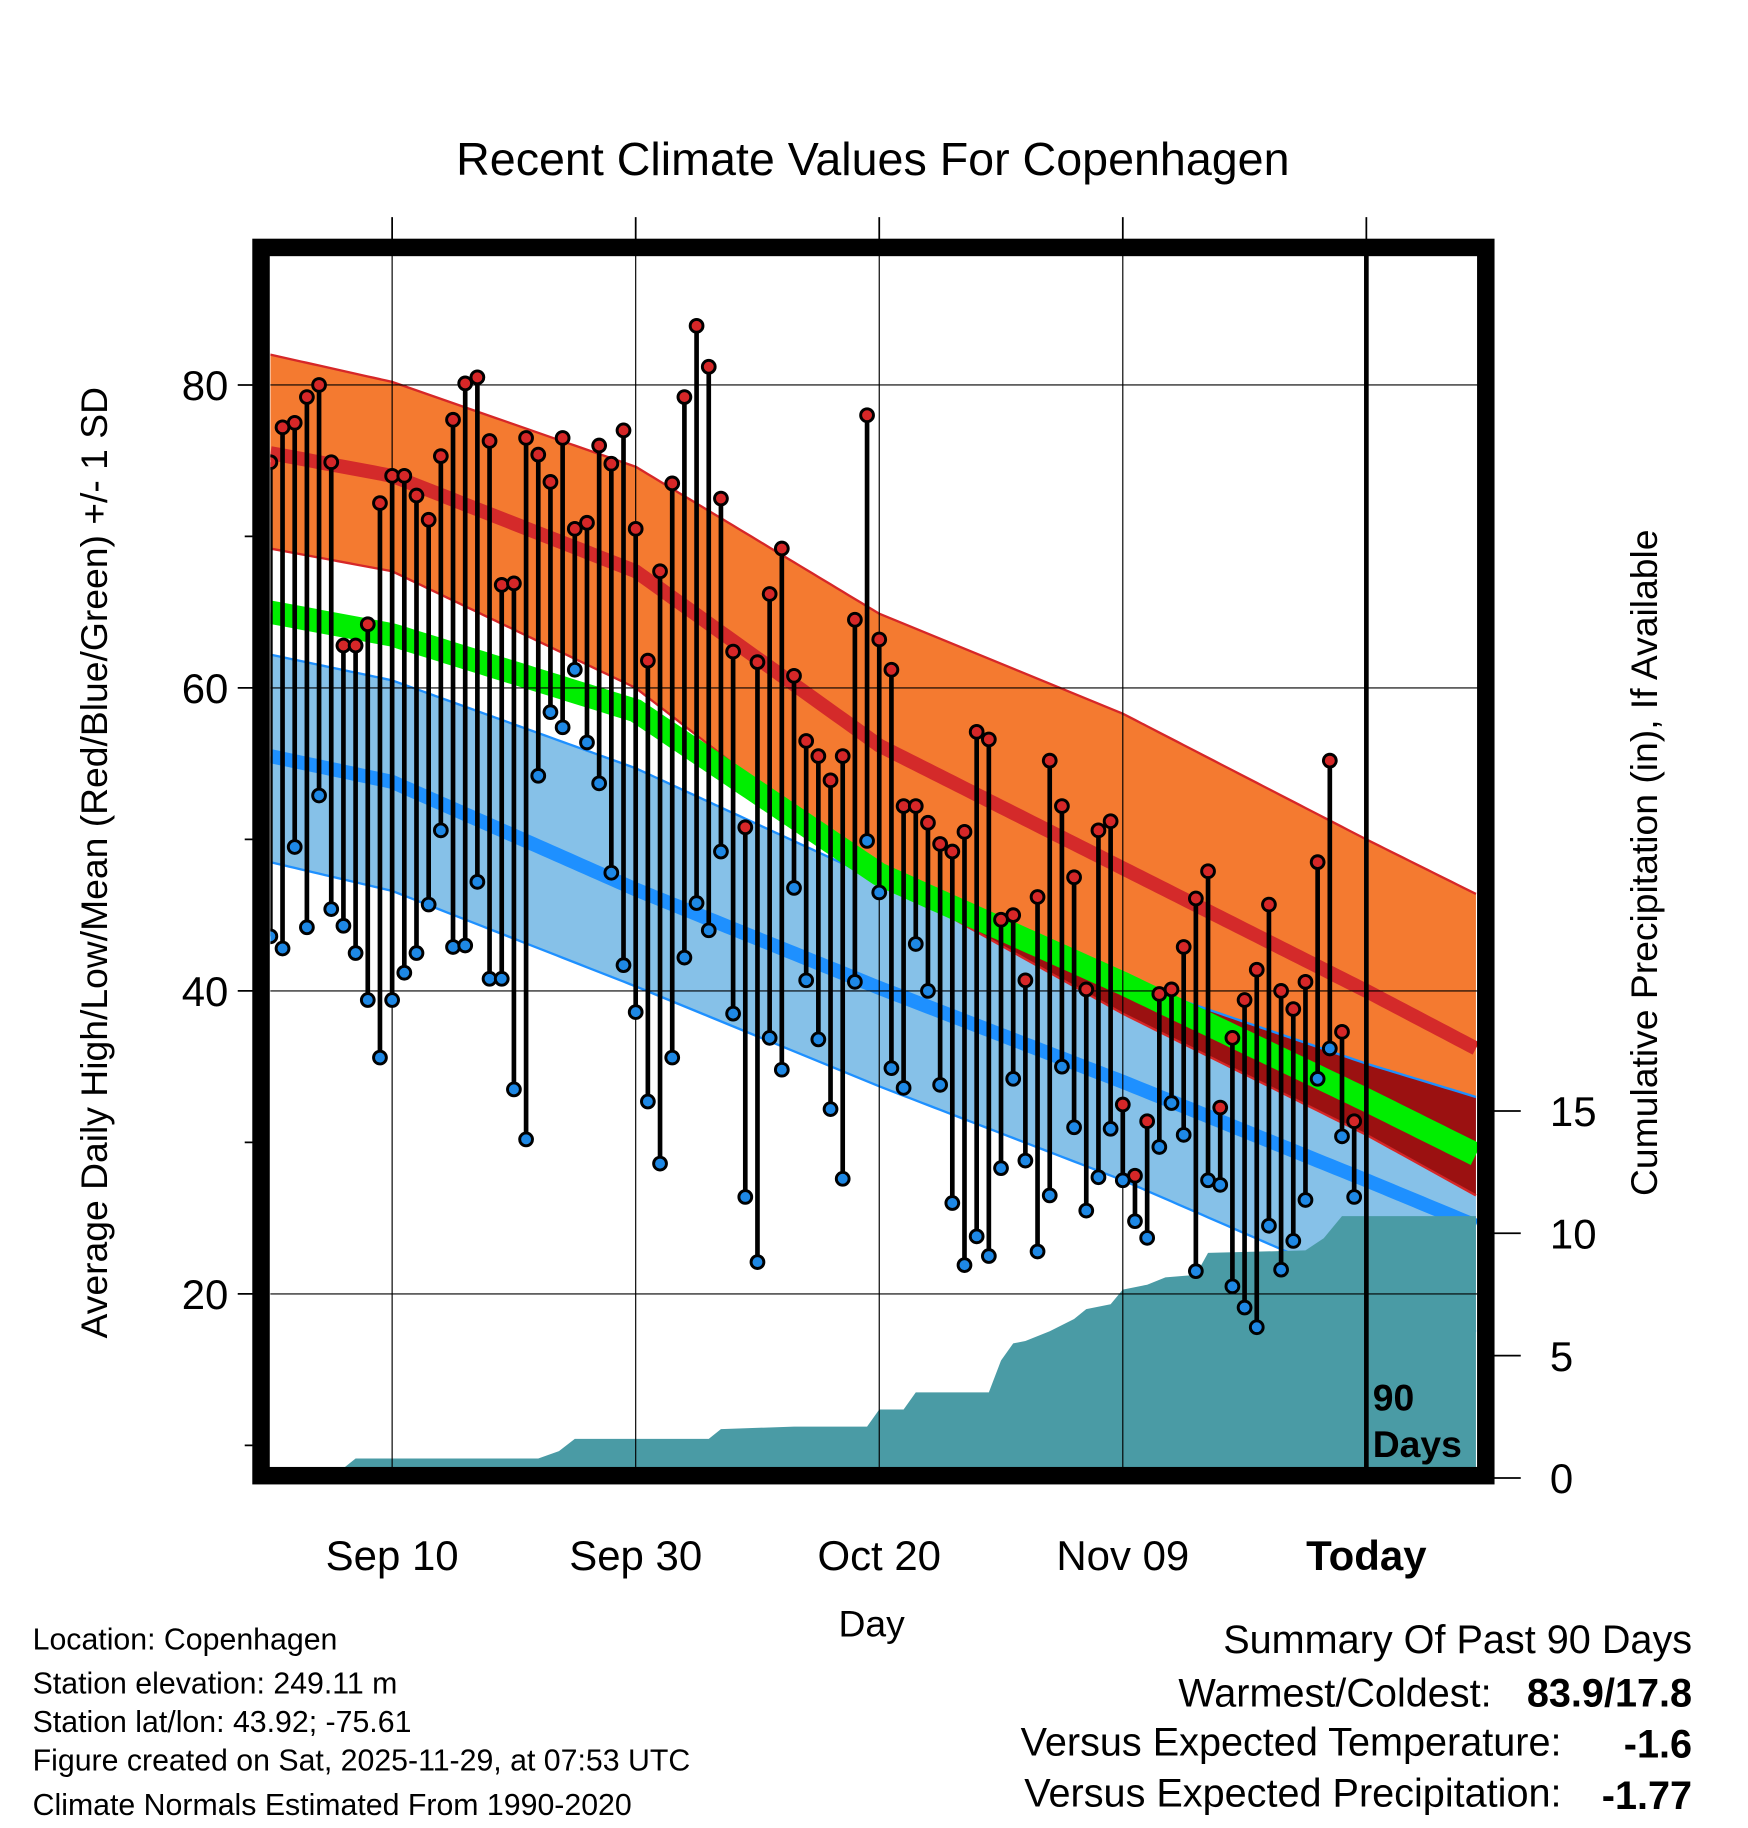  What do you see at coordinates (205, 385) in the screenshot?
I see `y-tick-label: 80` at bounding box center [205, 385].